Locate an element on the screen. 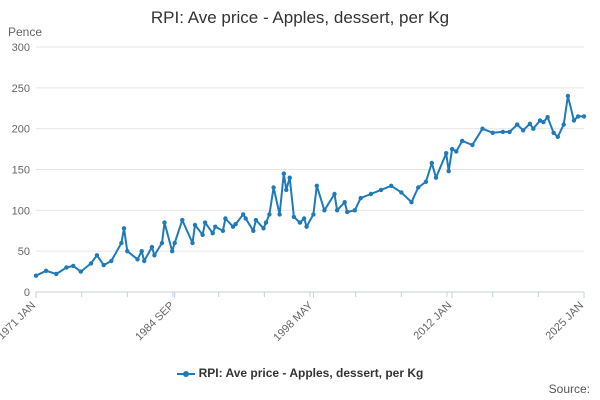 This screenshot has height=400, width=600. chart-title: RPI: Ave price - Apples, dessert, per Kg is located at coordinates (300, 17).